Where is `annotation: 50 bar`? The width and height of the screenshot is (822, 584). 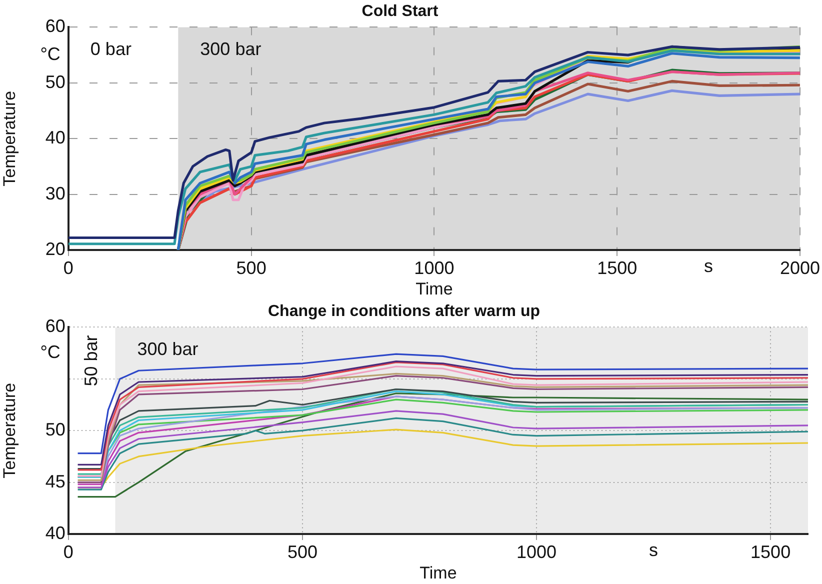
annotation: 50 bar is located at coordinates (90, 360).